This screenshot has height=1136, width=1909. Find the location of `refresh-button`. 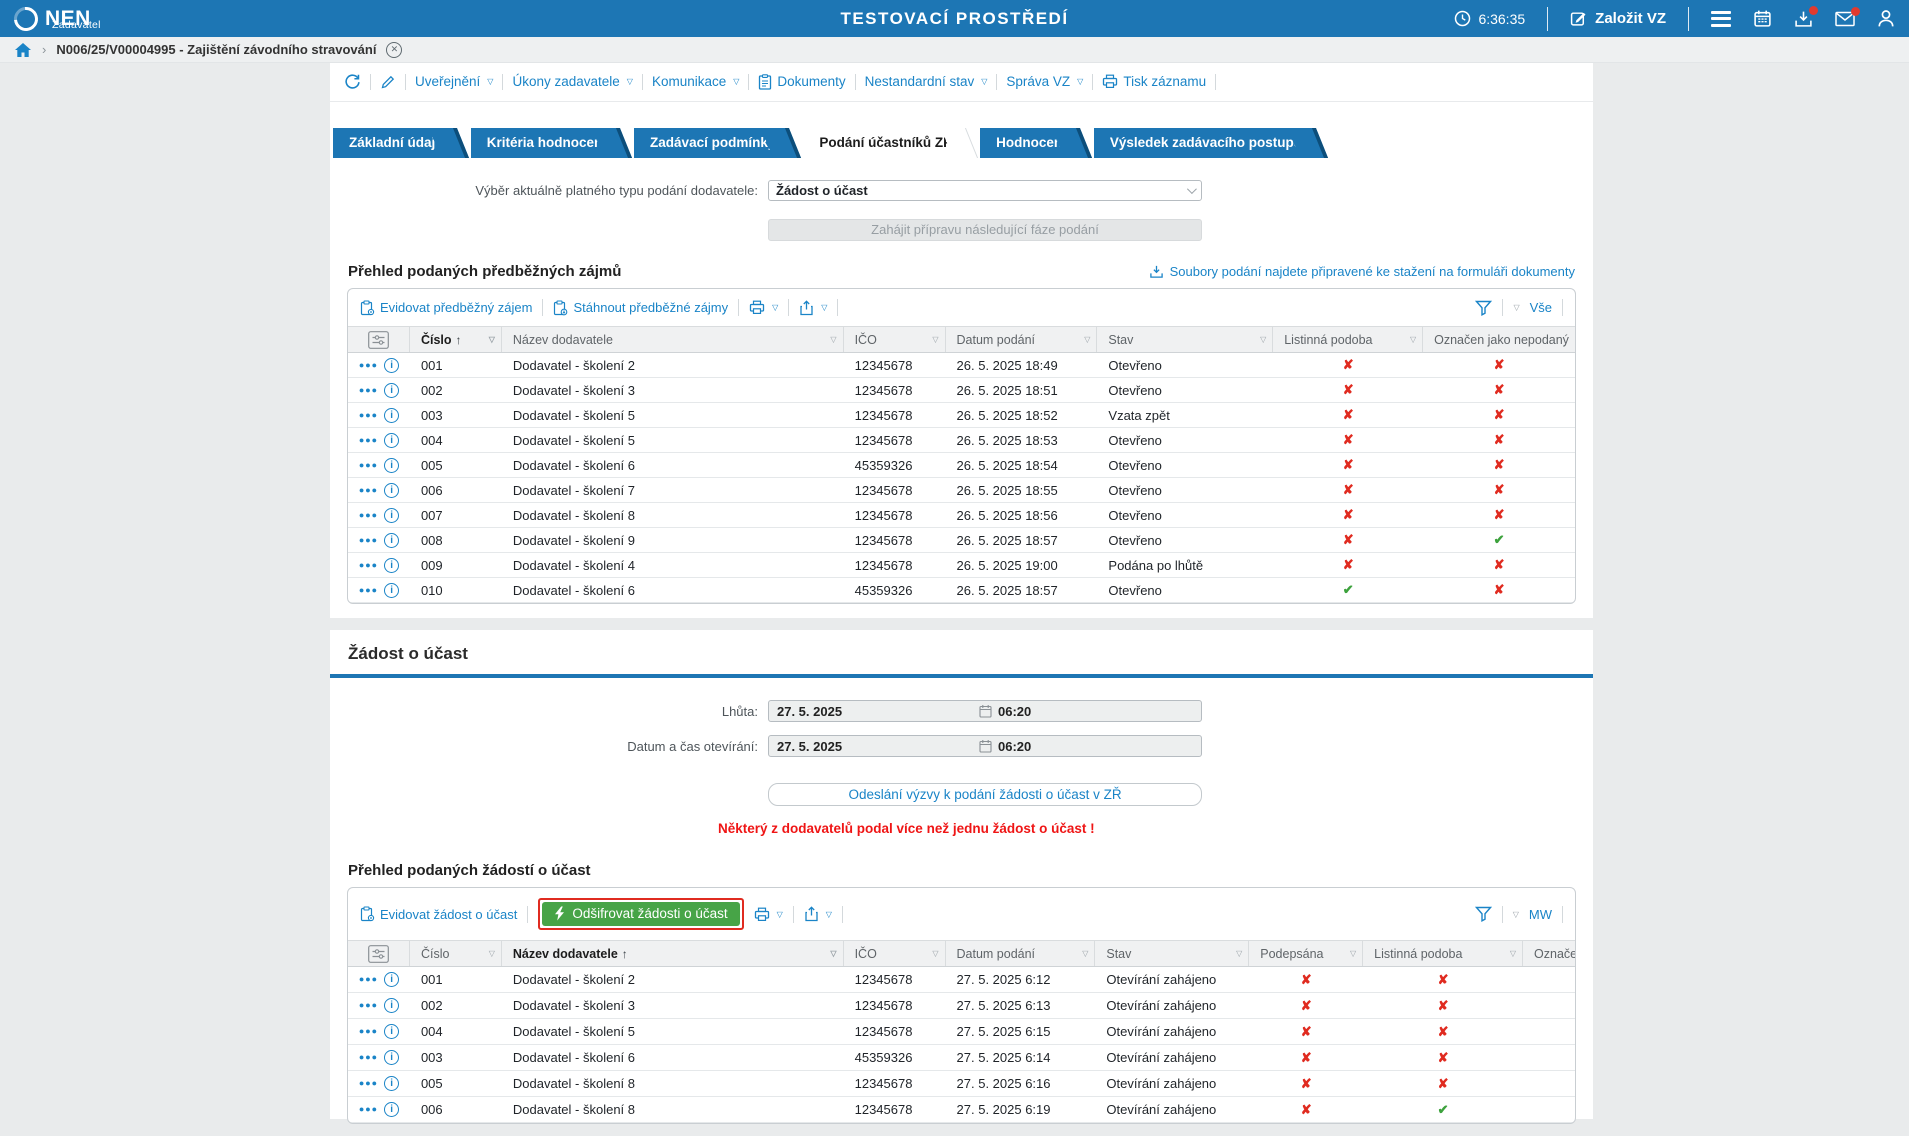

refresh-button is located at coordinates (352, 81).